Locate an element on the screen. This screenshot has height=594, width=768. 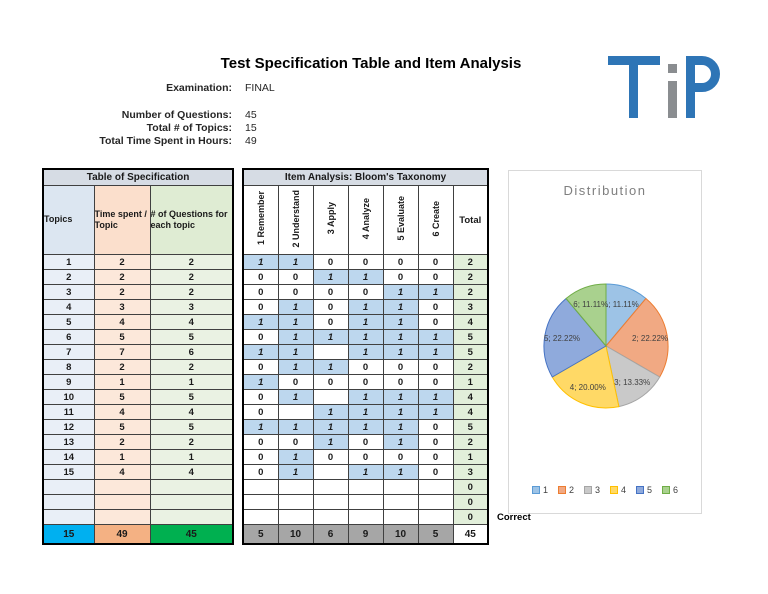
spec-cell: 14 is located at coordinates (68, 457).